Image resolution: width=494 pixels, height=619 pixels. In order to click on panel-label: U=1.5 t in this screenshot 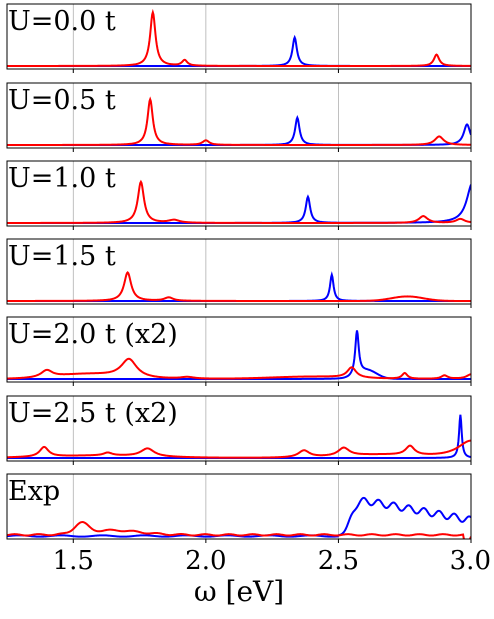, I will do `click(62, 256)`.